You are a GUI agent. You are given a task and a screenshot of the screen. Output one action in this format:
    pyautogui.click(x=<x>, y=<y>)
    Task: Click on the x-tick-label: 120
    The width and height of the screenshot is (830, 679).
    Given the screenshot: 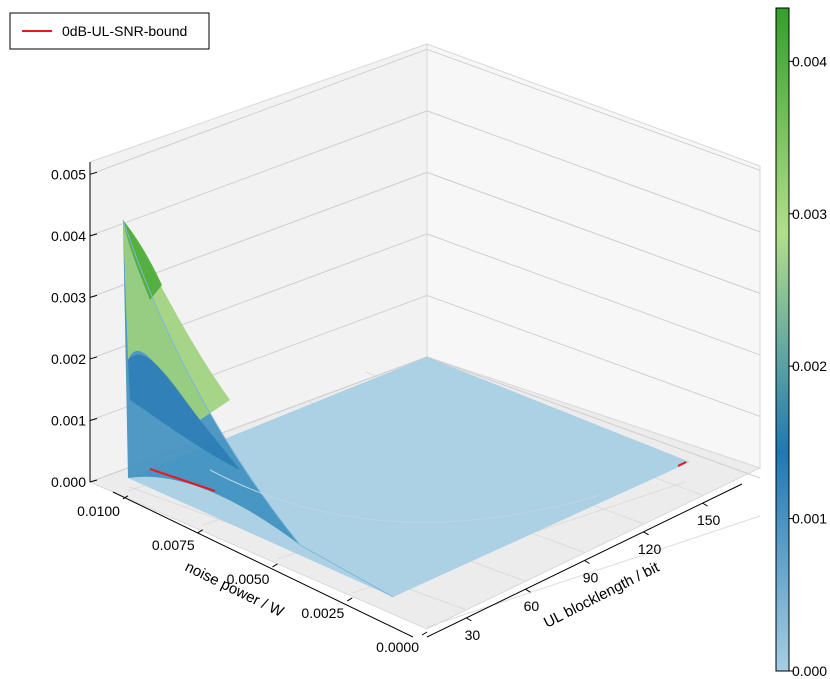 What is the action you would take?
    pyautogui.click(x=650, y=549)
    